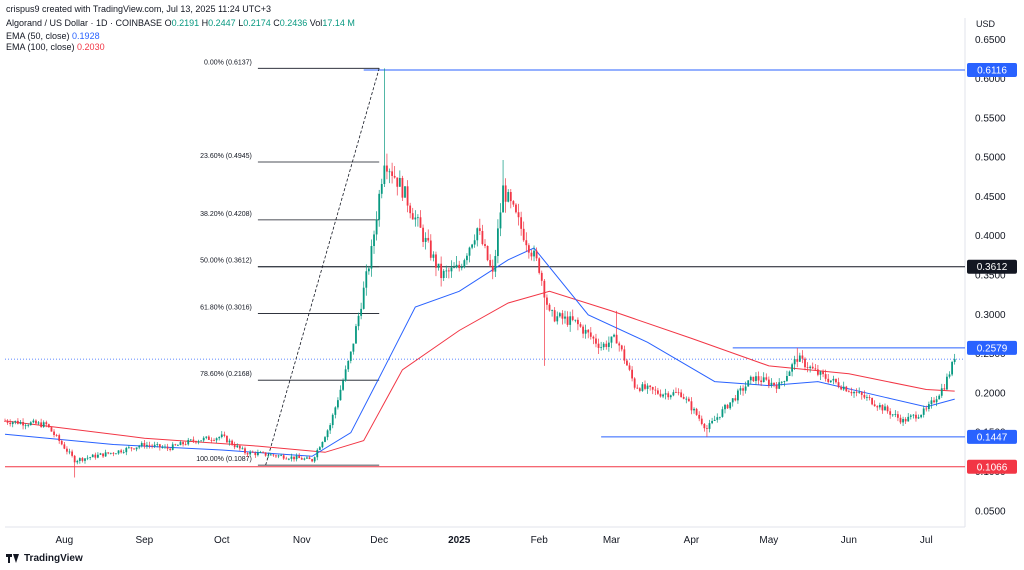  I want to click on x-tick-label: Nov, so click(302, 540).